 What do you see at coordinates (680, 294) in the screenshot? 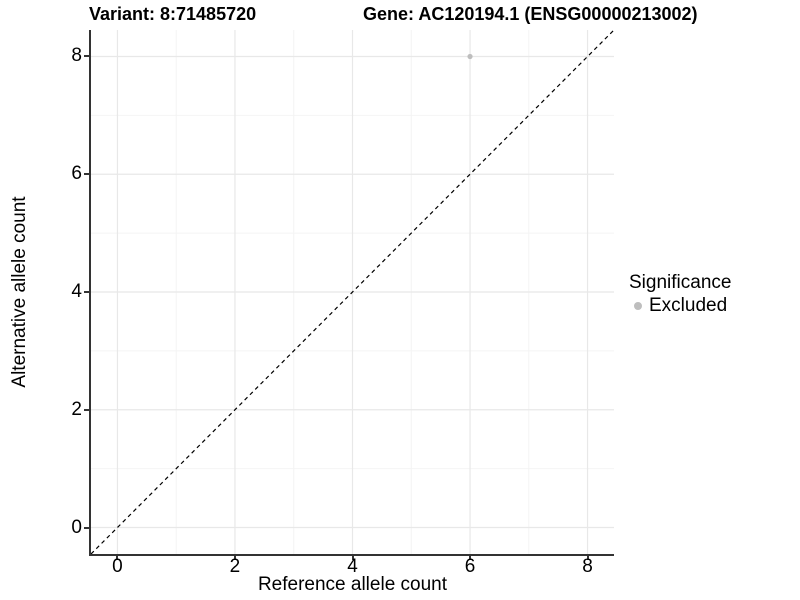
I see `legend: Significance Excluded` at bounding box center [680, 294].